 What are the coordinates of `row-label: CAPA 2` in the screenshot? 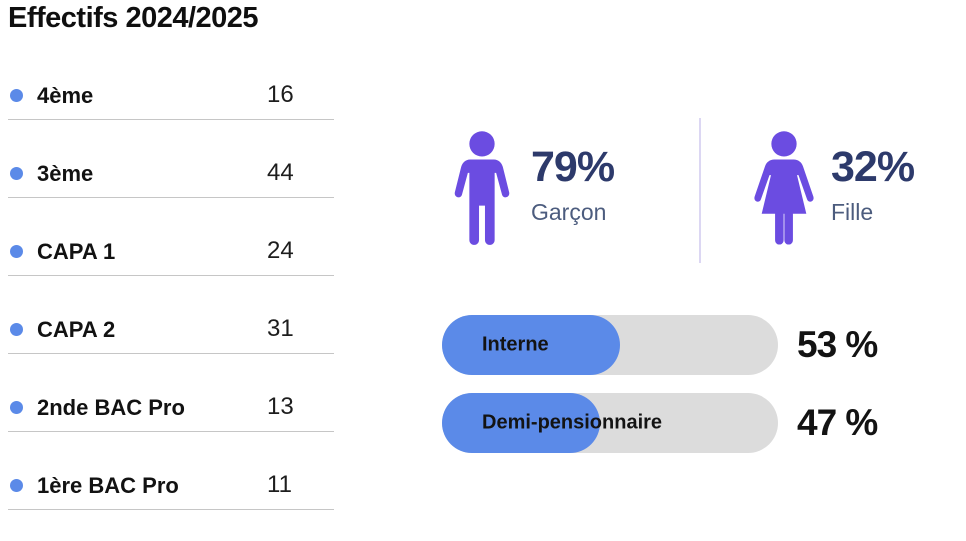 It's located at (76, 329).